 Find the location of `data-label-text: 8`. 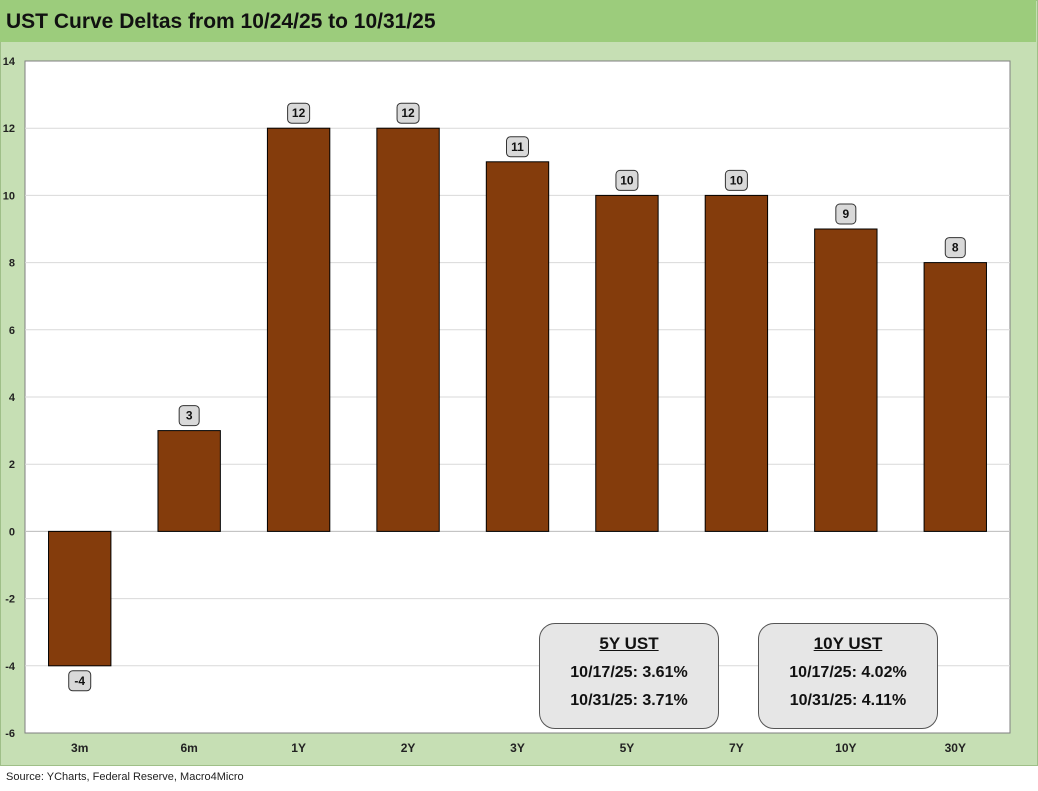

data-label-text: 8 is located at coordinates (955, 248).